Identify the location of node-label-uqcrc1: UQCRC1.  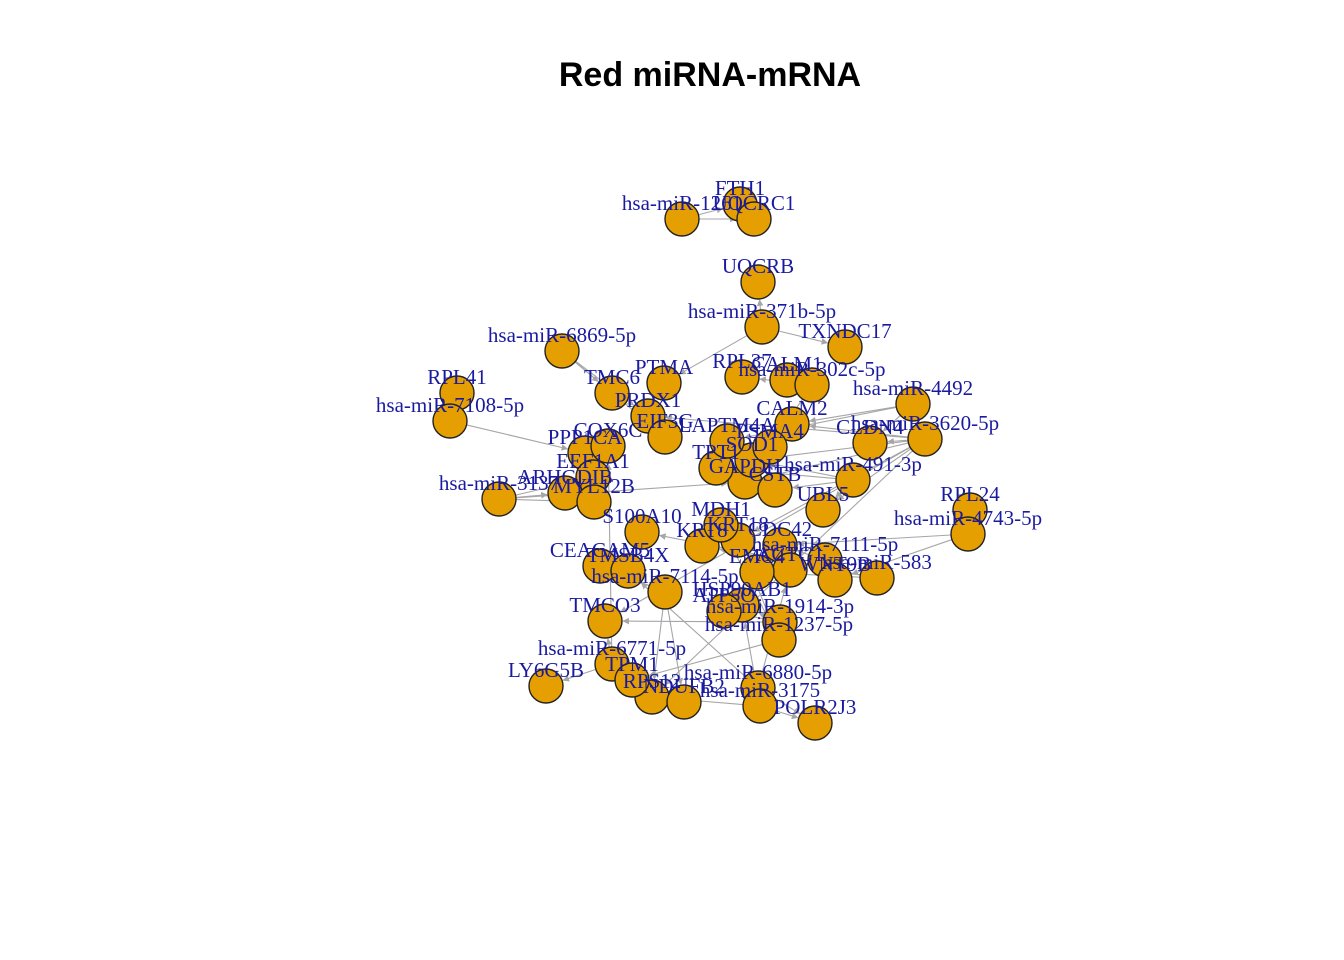
(754, 203).